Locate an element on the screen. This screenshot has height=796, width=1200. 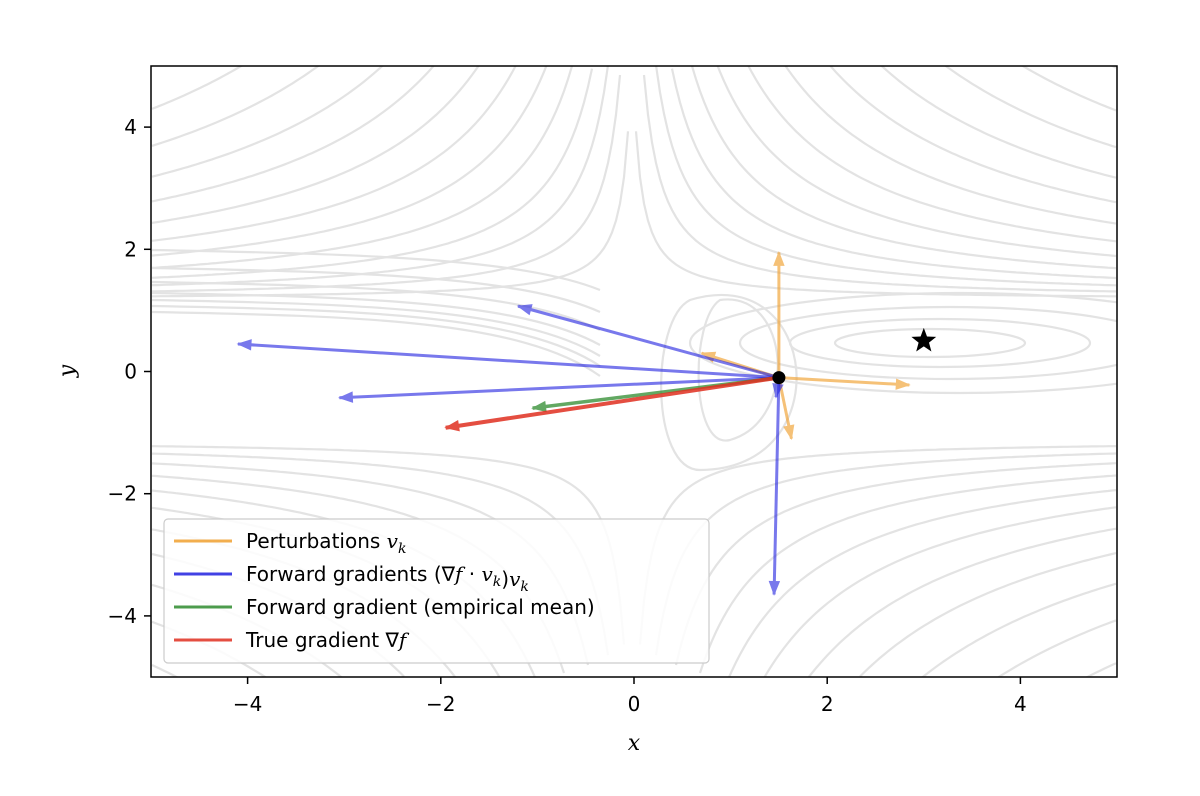
legend-box is located at coordinates (436, 591).